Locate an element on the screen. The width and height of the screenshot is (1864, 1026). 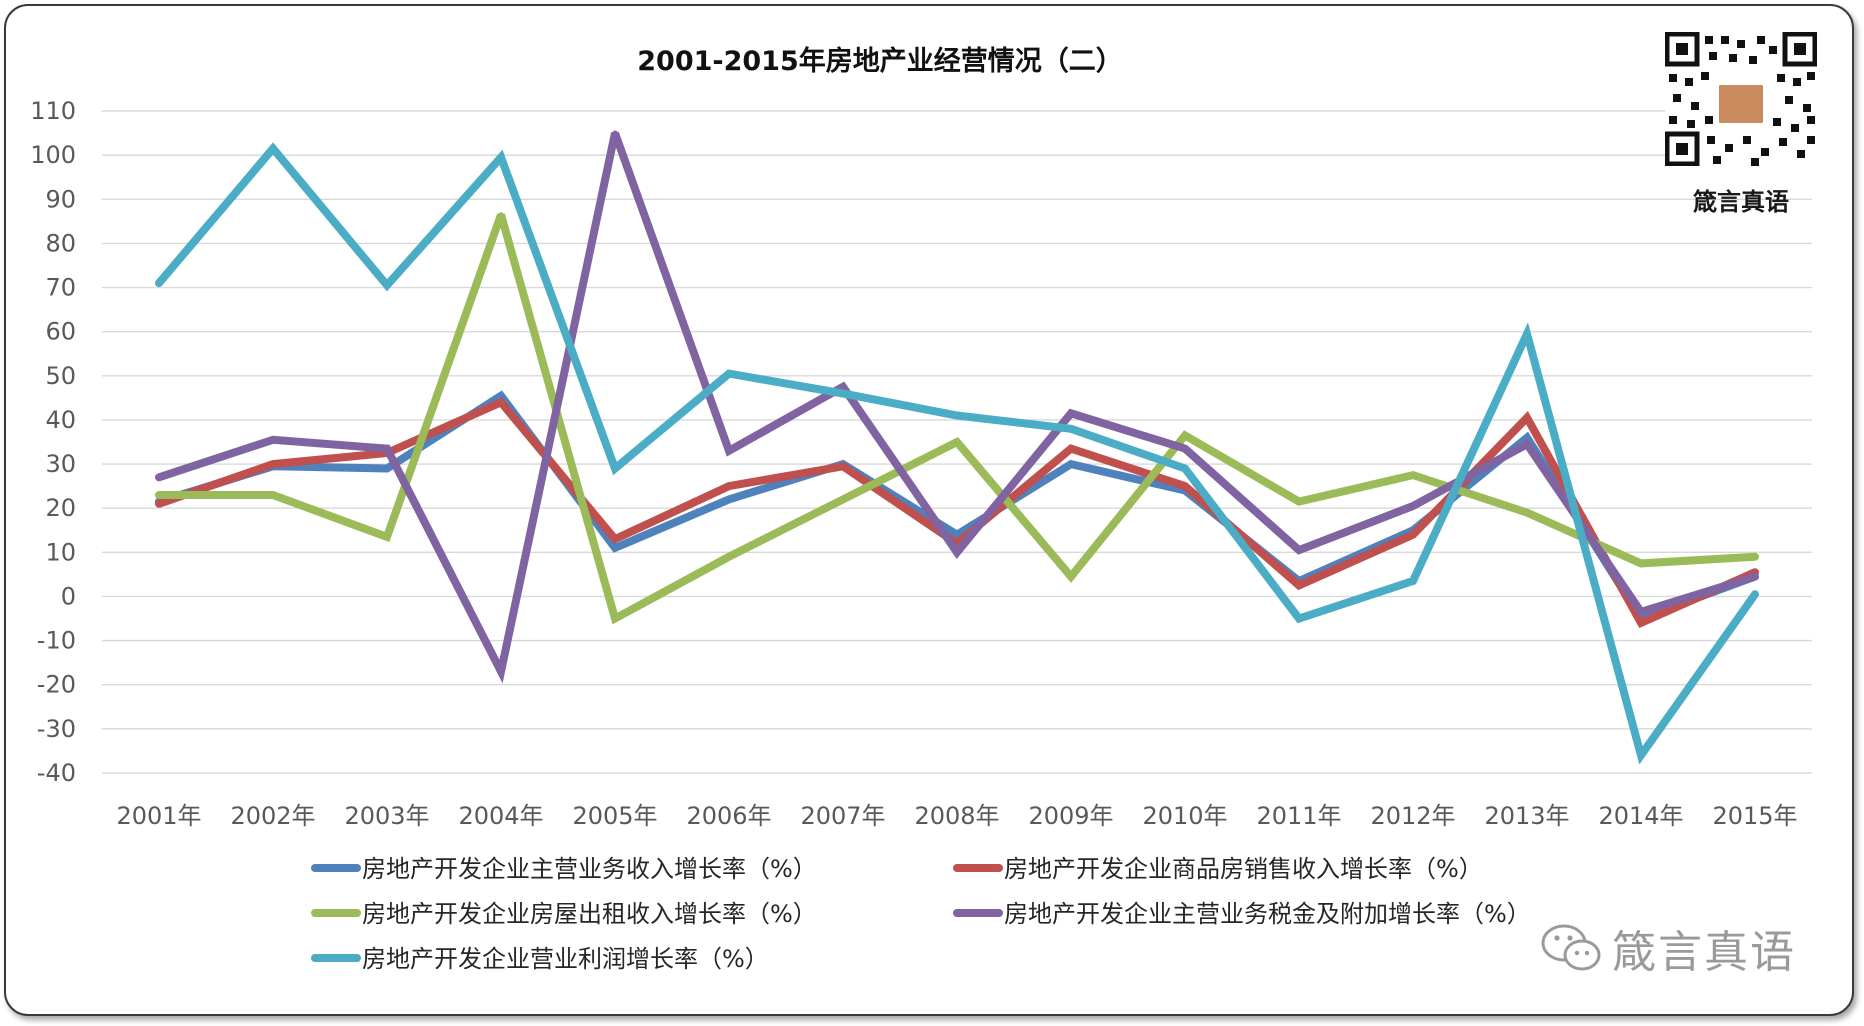
x-tick-label: 2010年 is located at coordinates (1184, 816).